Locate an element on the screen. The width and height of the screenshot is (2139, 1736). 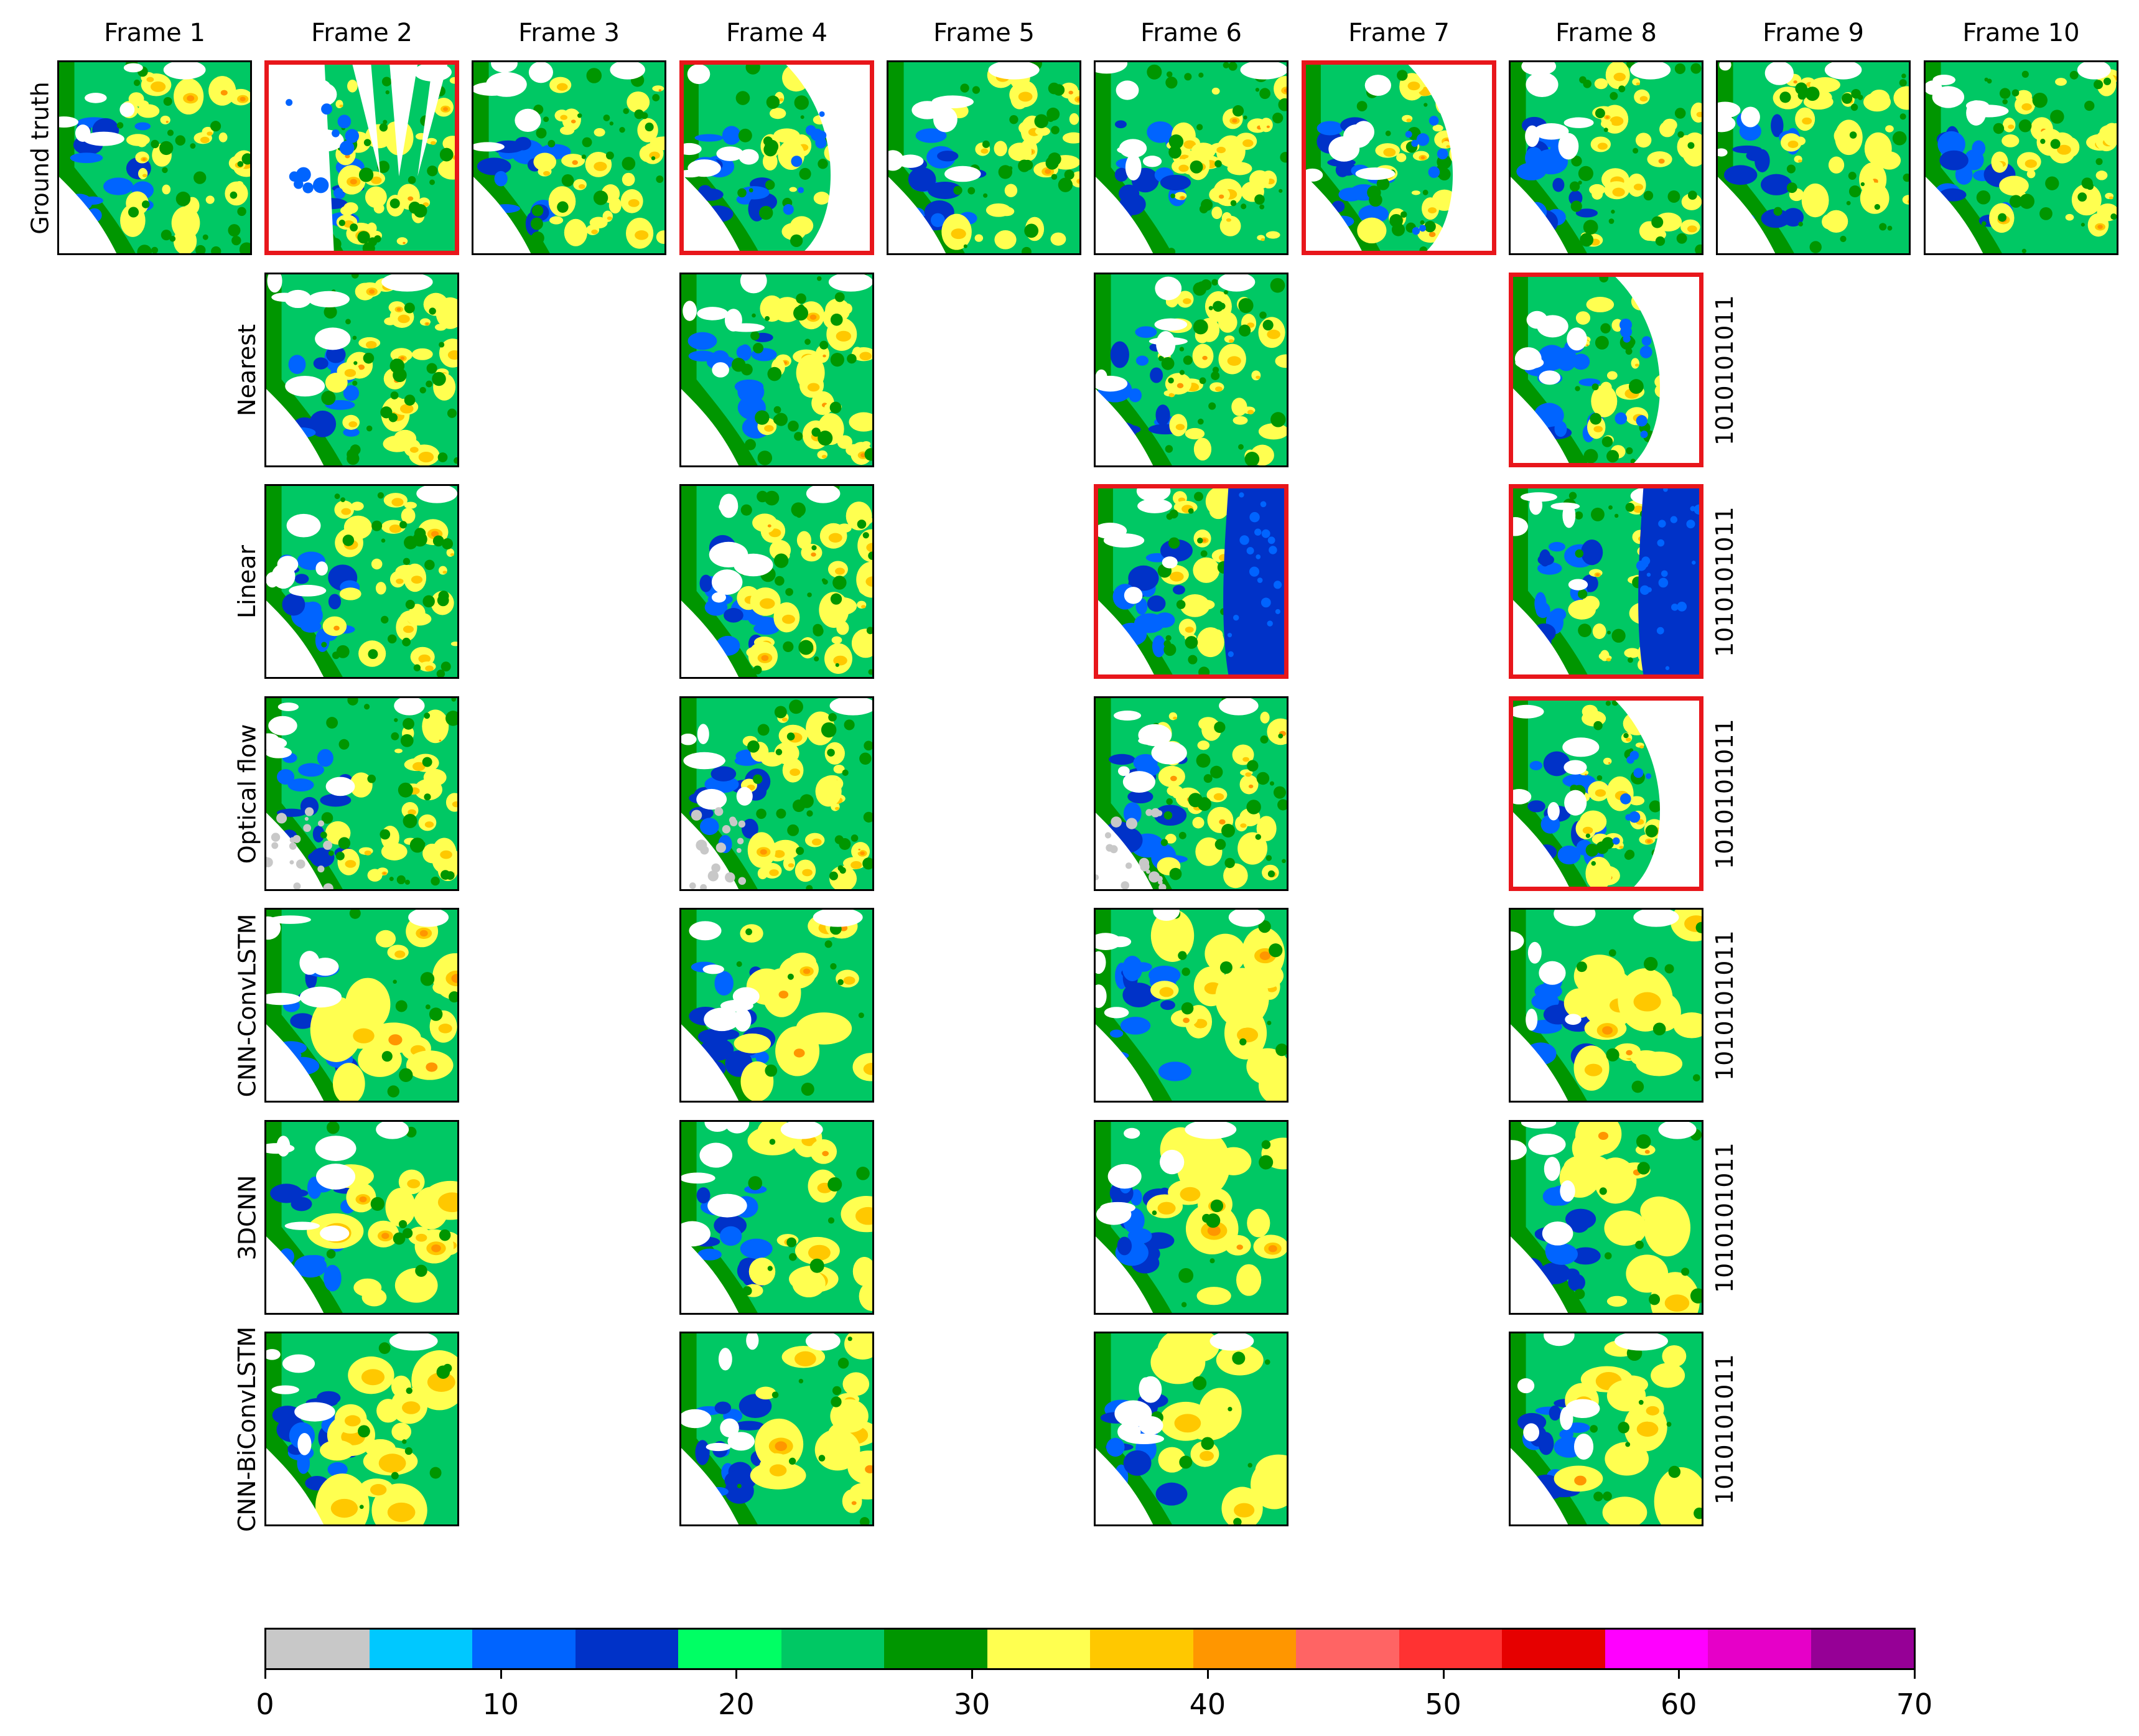
frame-title: Frame 2 is located at coordinates (362, 33).